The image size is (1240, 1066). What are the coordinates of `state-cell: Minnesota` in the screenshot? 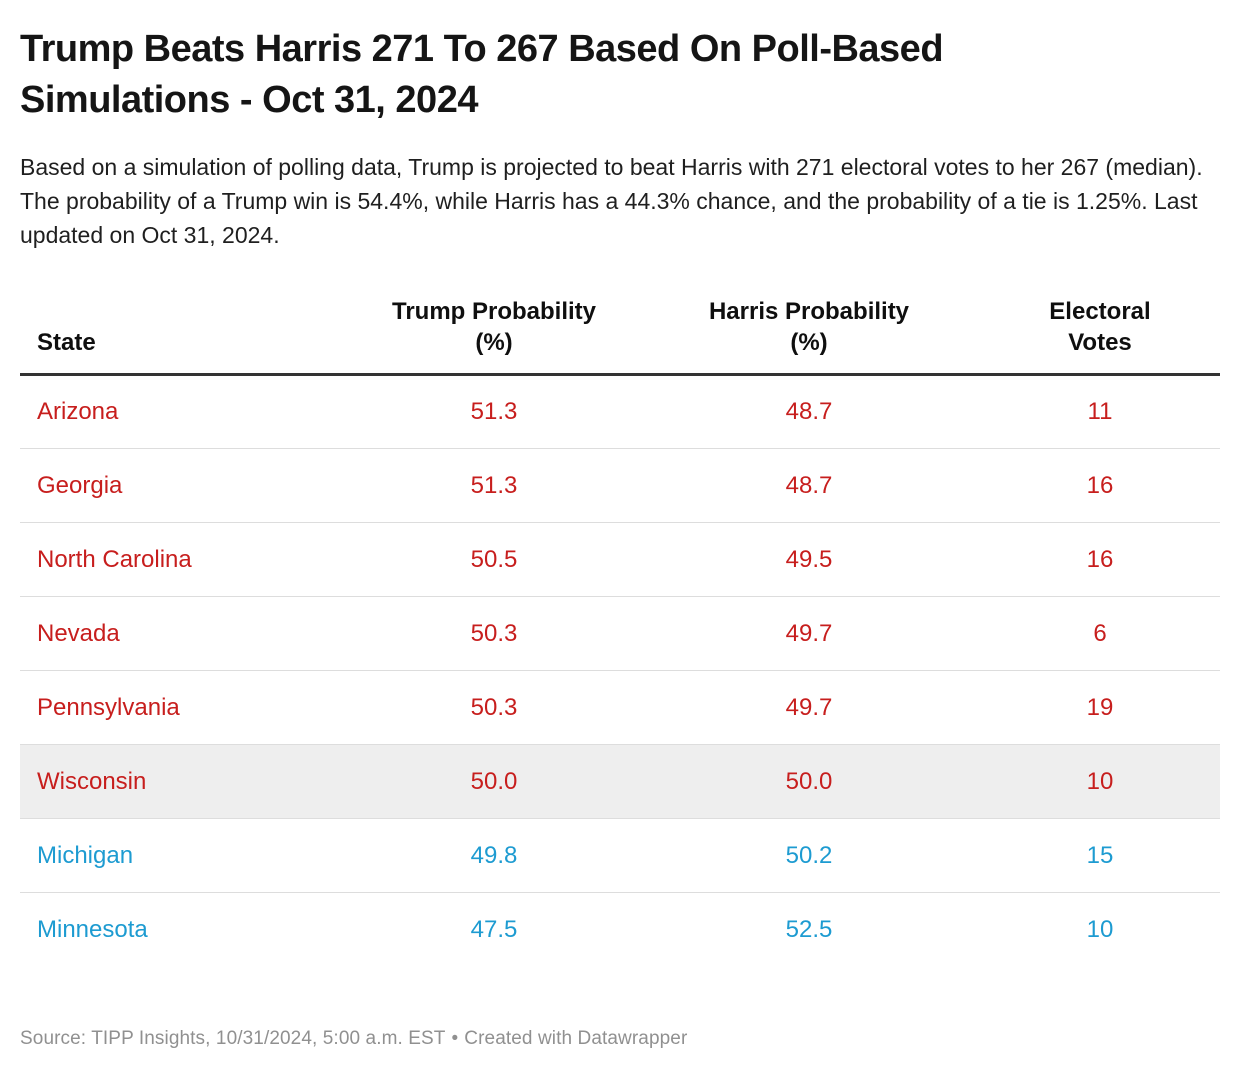 It's located at (185, 929).